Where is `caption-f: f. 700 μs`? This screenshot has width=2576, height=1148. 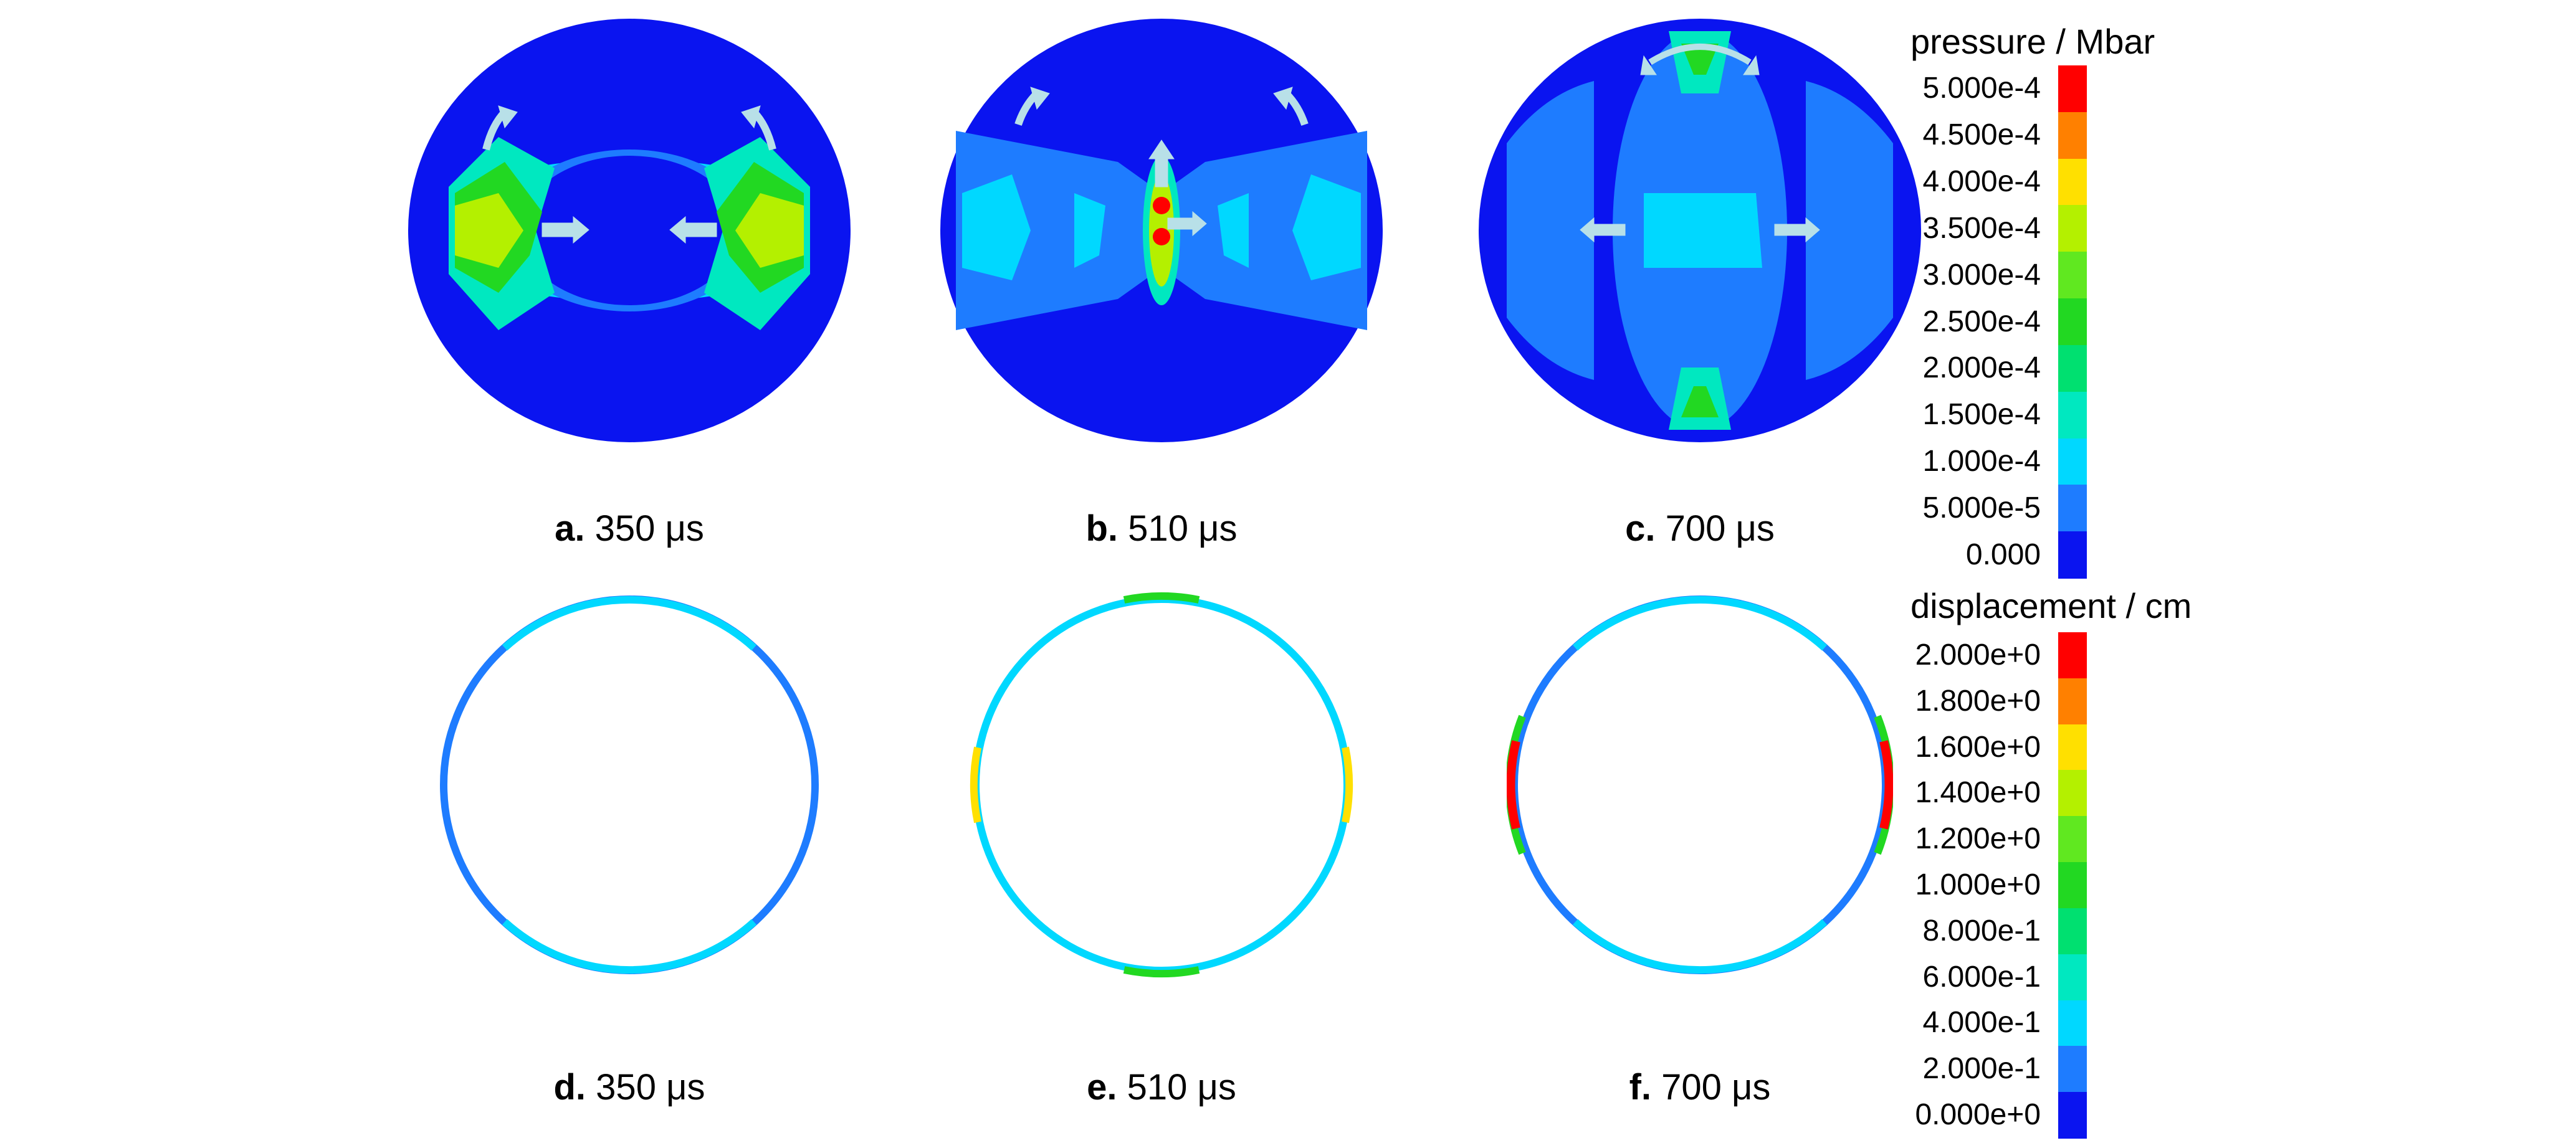 caption-f: f. 700 μs is located at coordinates (1700, 1087).